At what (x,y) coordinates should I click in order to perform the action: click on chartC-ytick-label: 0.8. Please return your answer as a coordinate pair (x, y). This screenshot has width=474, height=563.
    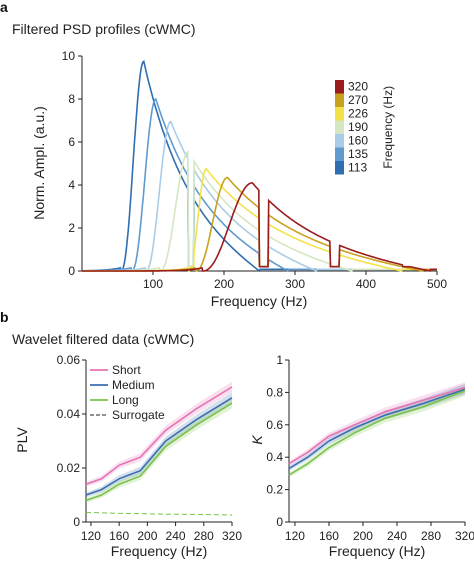
    Looking at the image, I should click on (274, 392).